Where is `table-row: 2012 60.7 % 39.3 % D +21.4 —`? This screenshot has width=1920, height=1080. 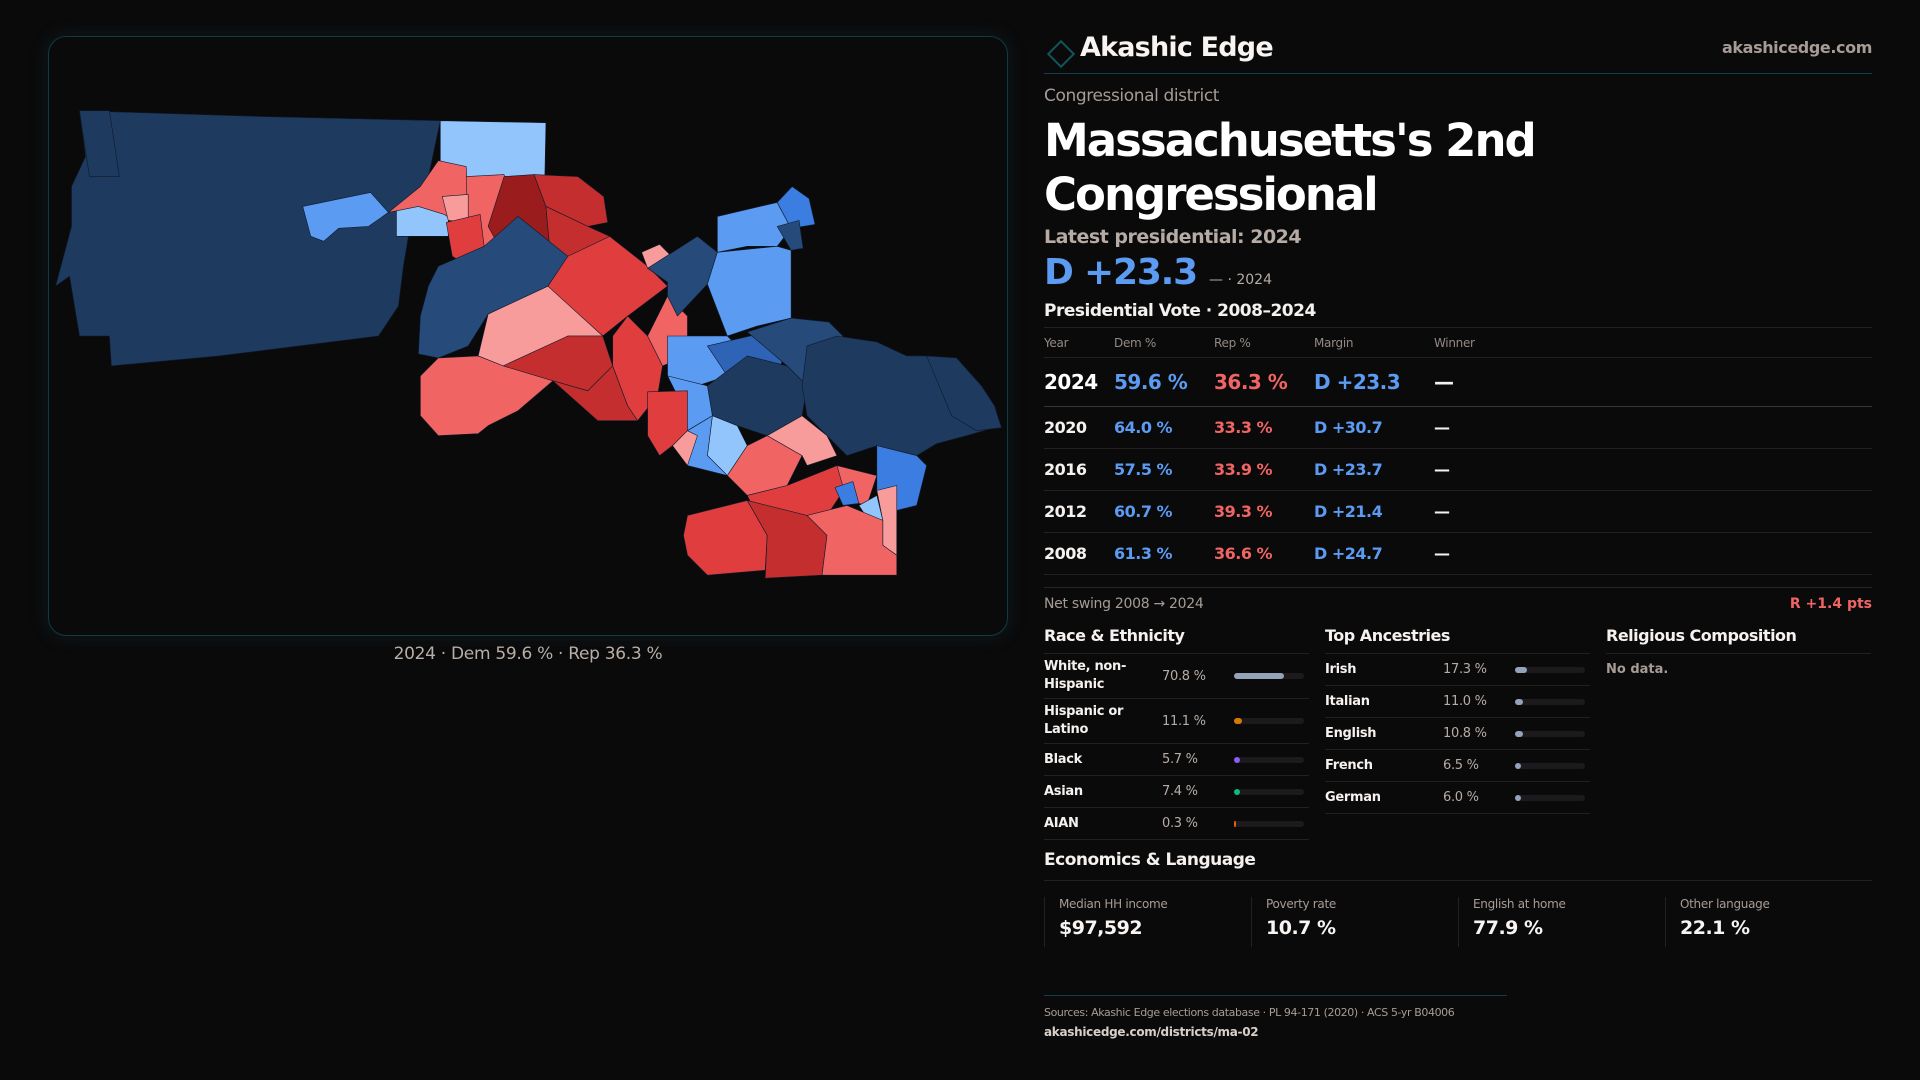
table-row: 2012 60.7 % 39.3 % D +21.4 — is located at coordinates (1458, 511).